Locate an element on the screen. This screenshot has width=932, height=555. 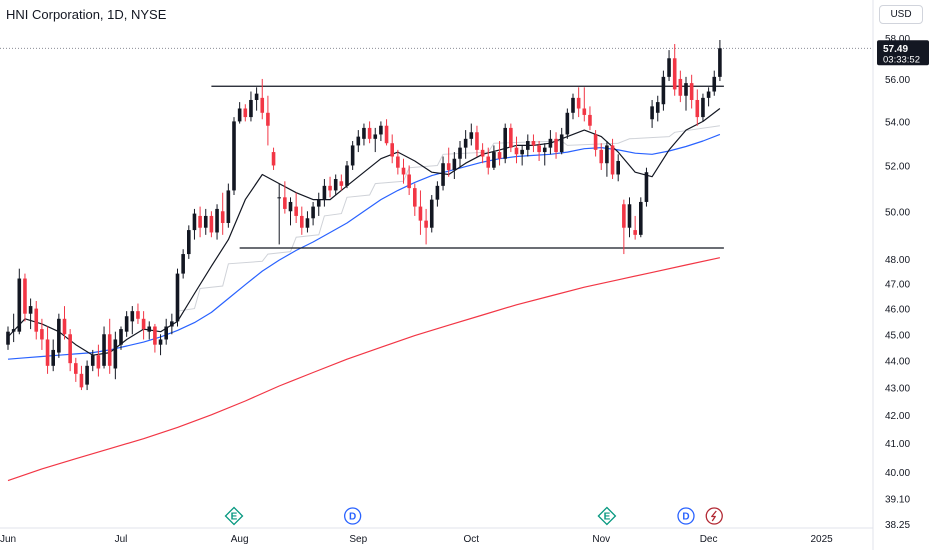
earnings-event-icon: E is located at coordinates (607, 516).